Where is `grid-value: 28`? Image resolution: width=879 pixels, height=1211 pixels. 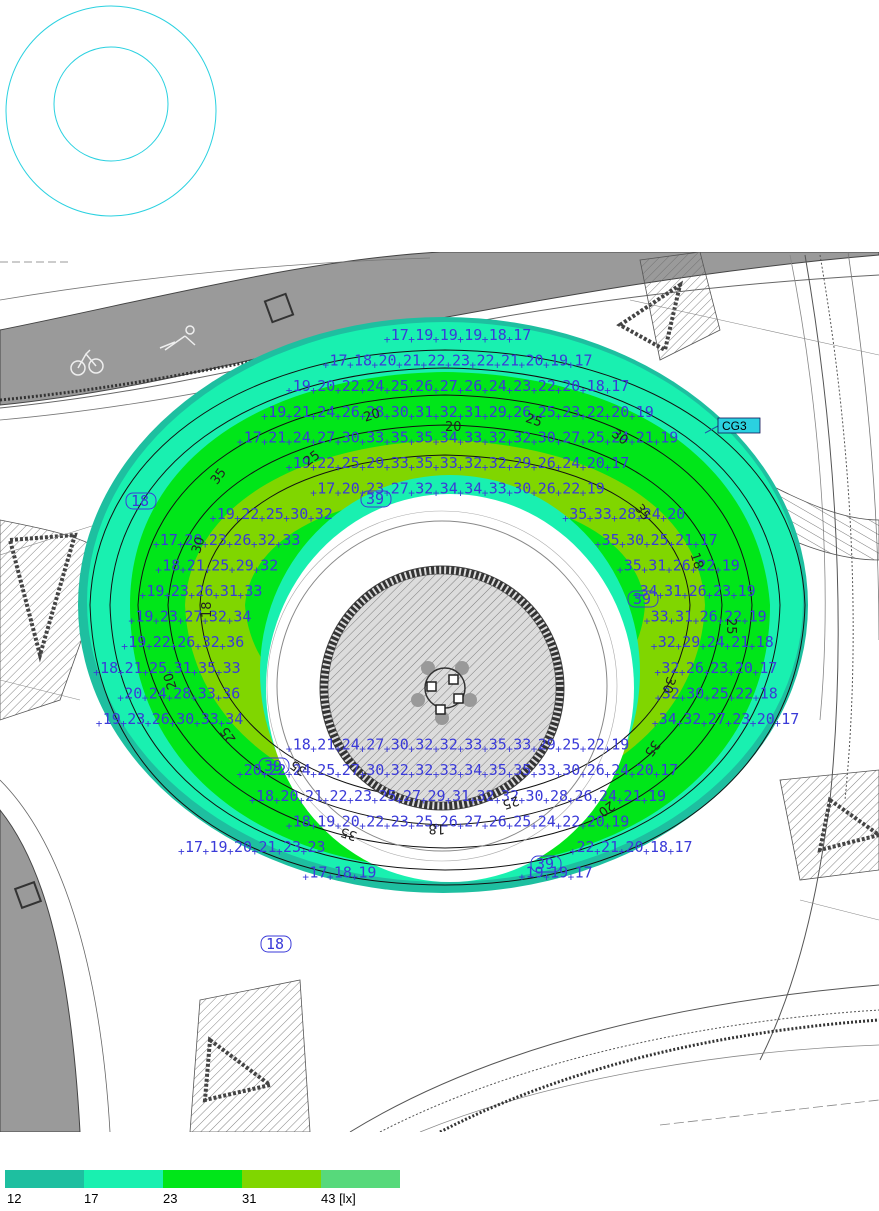
grid-value: 28 is located at coordinates (182, 693).